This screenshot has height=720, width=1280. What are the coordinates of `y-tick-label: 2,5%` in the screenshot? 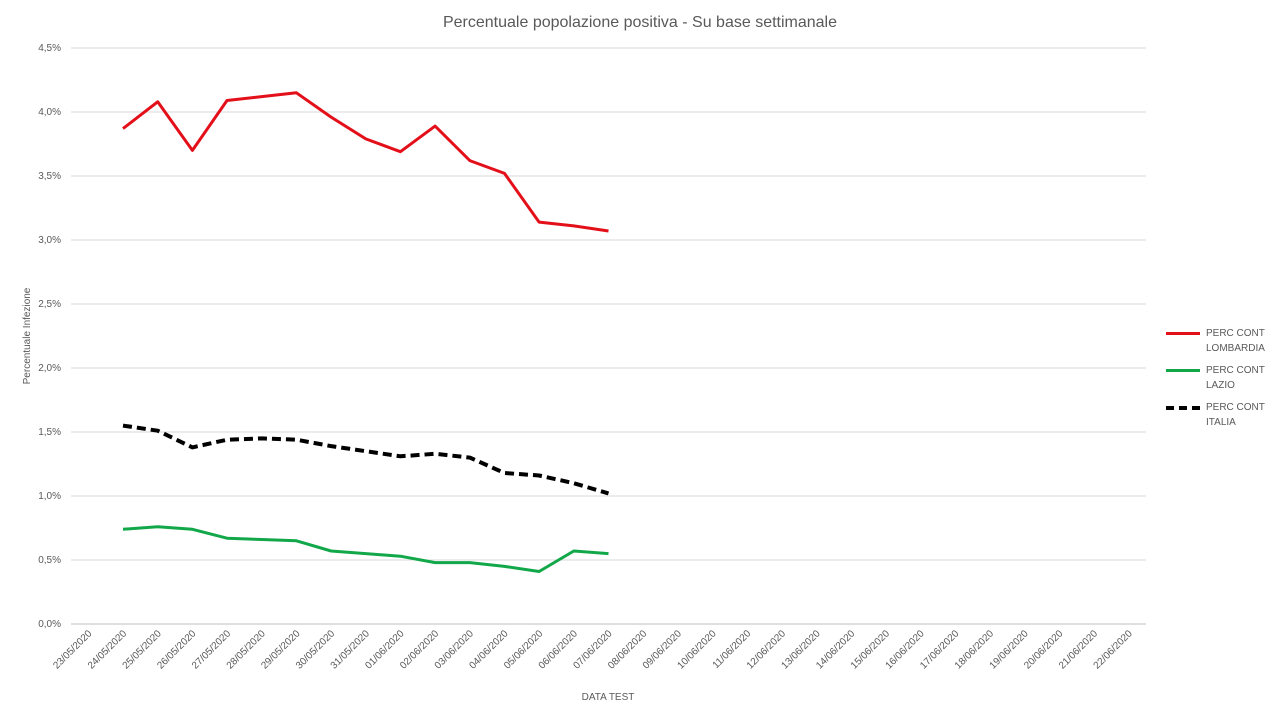 It's located at (49, 304).